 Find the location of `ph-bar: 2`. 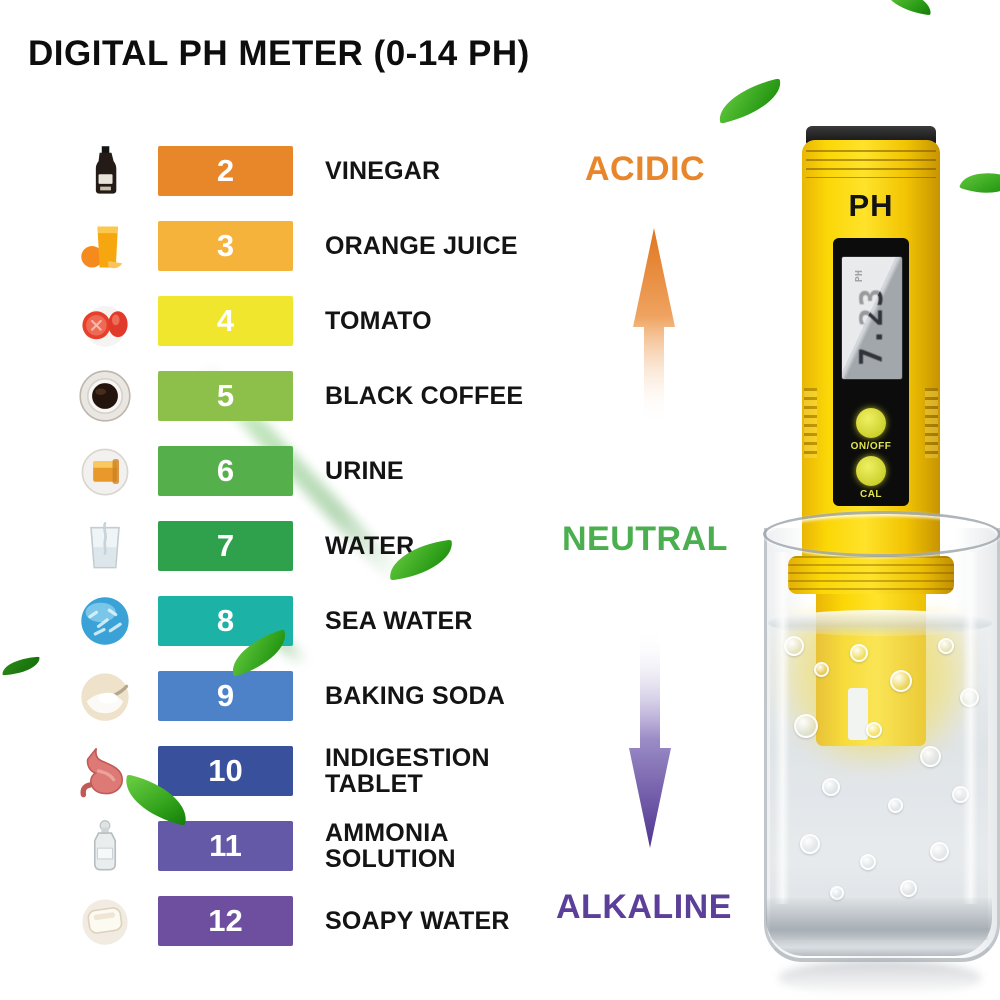

ph-bar: 2 is located at coordinates (225, 170).